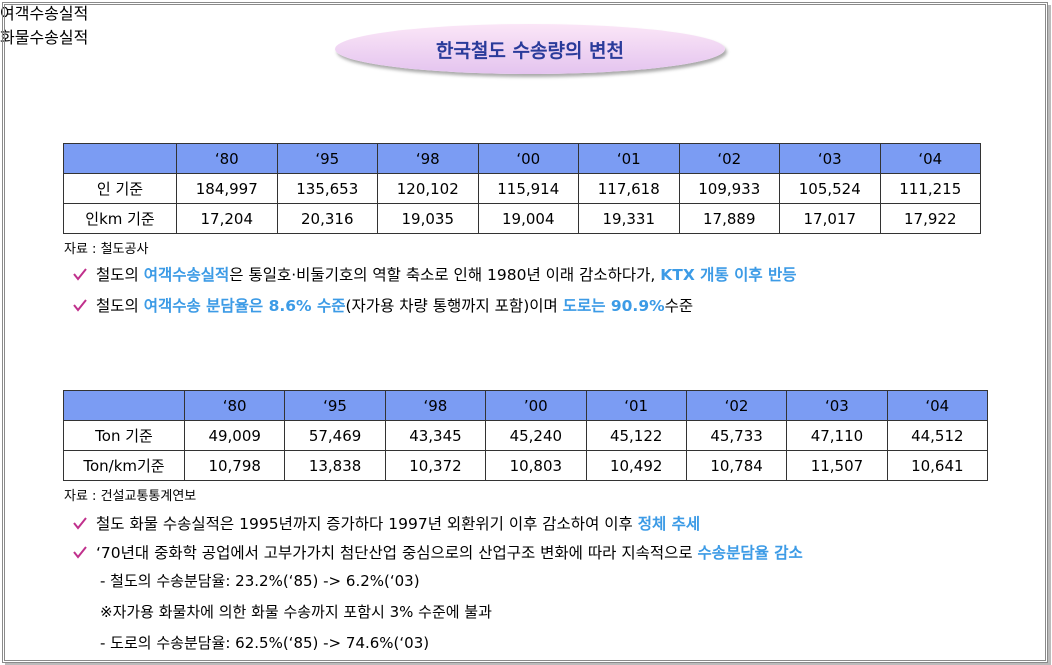  Describe the element at coordinates (636, 435) in the screenshot. I see `cell: 45,122` at that location.